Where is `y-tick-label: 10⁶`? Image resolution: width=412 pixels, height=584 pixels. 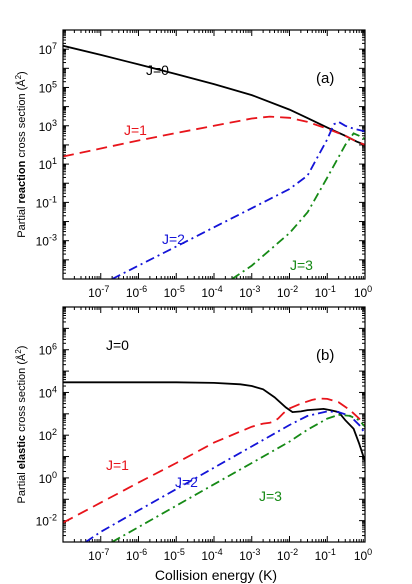 y-tick-label: 10⁶ is located at coordinates (48, 350).